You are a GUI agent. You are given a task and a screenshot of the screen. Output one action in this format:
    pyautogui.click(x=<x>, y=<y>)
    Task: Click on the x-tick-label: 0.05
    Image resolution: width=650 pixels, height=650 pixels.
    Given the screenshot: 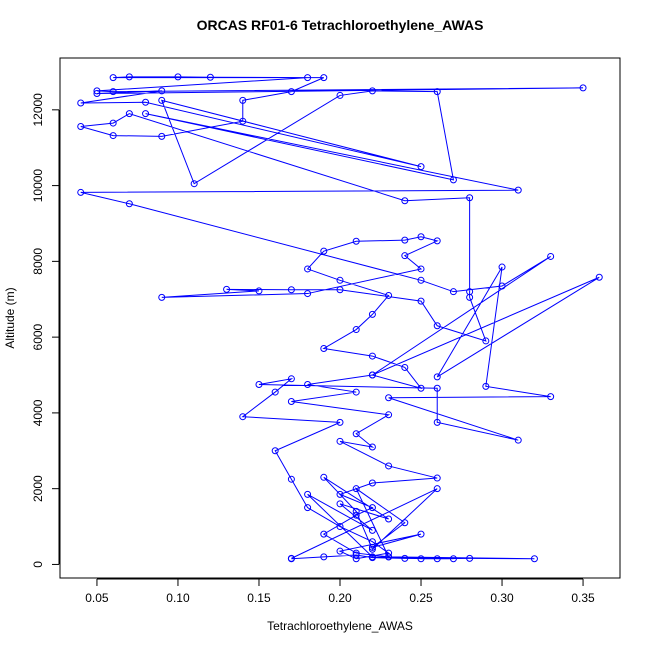 What is the action you would take?
    pyautogui.click(x=97, y=598)
    